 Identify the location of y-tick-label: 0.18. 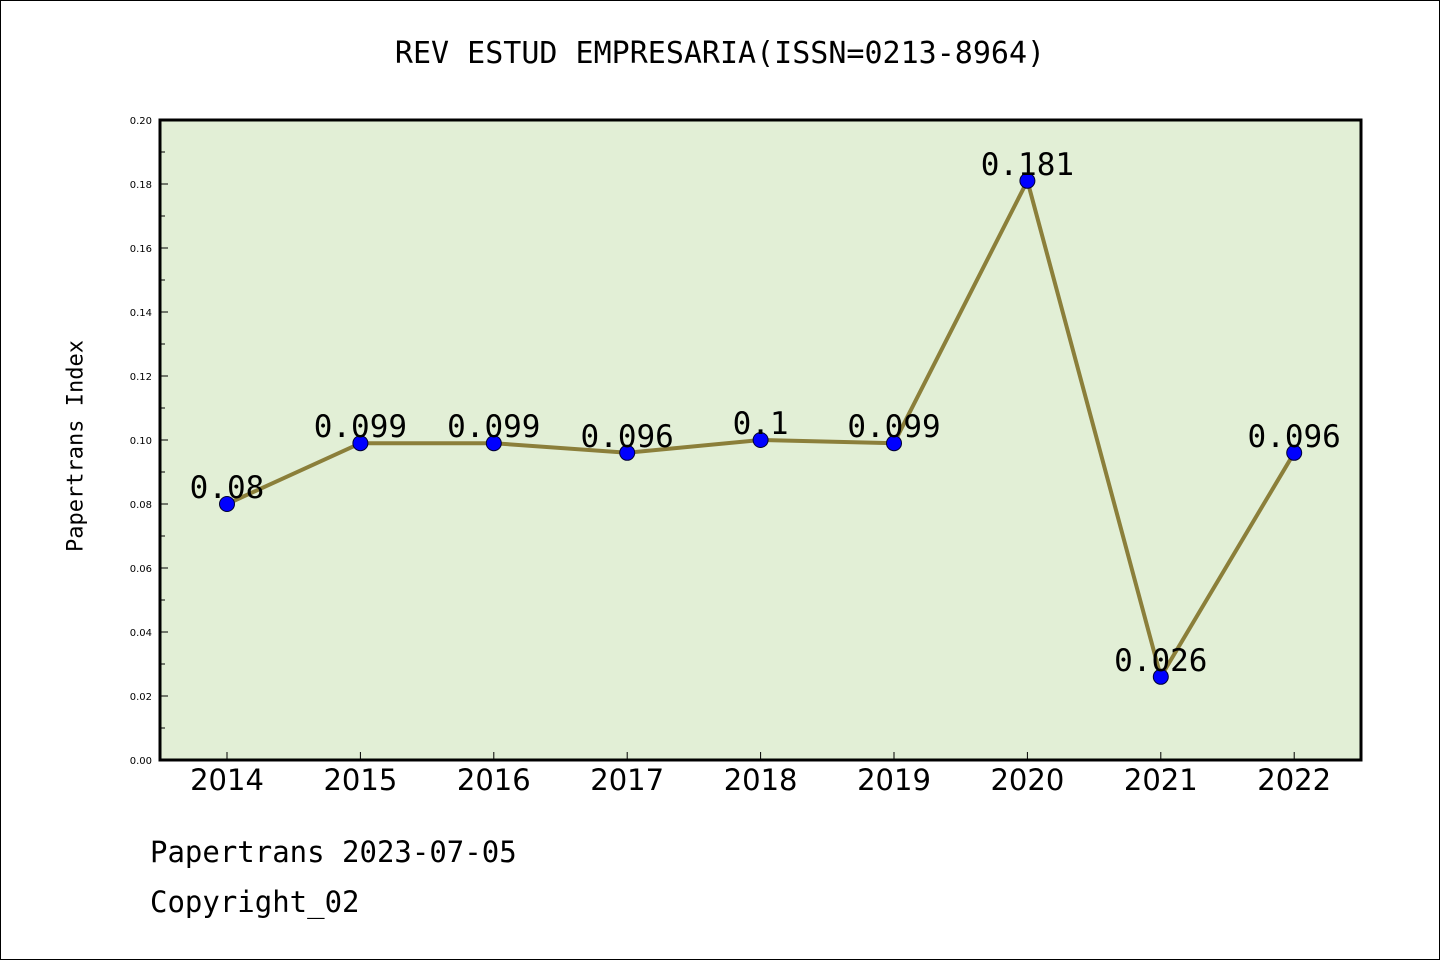
(141, 185).